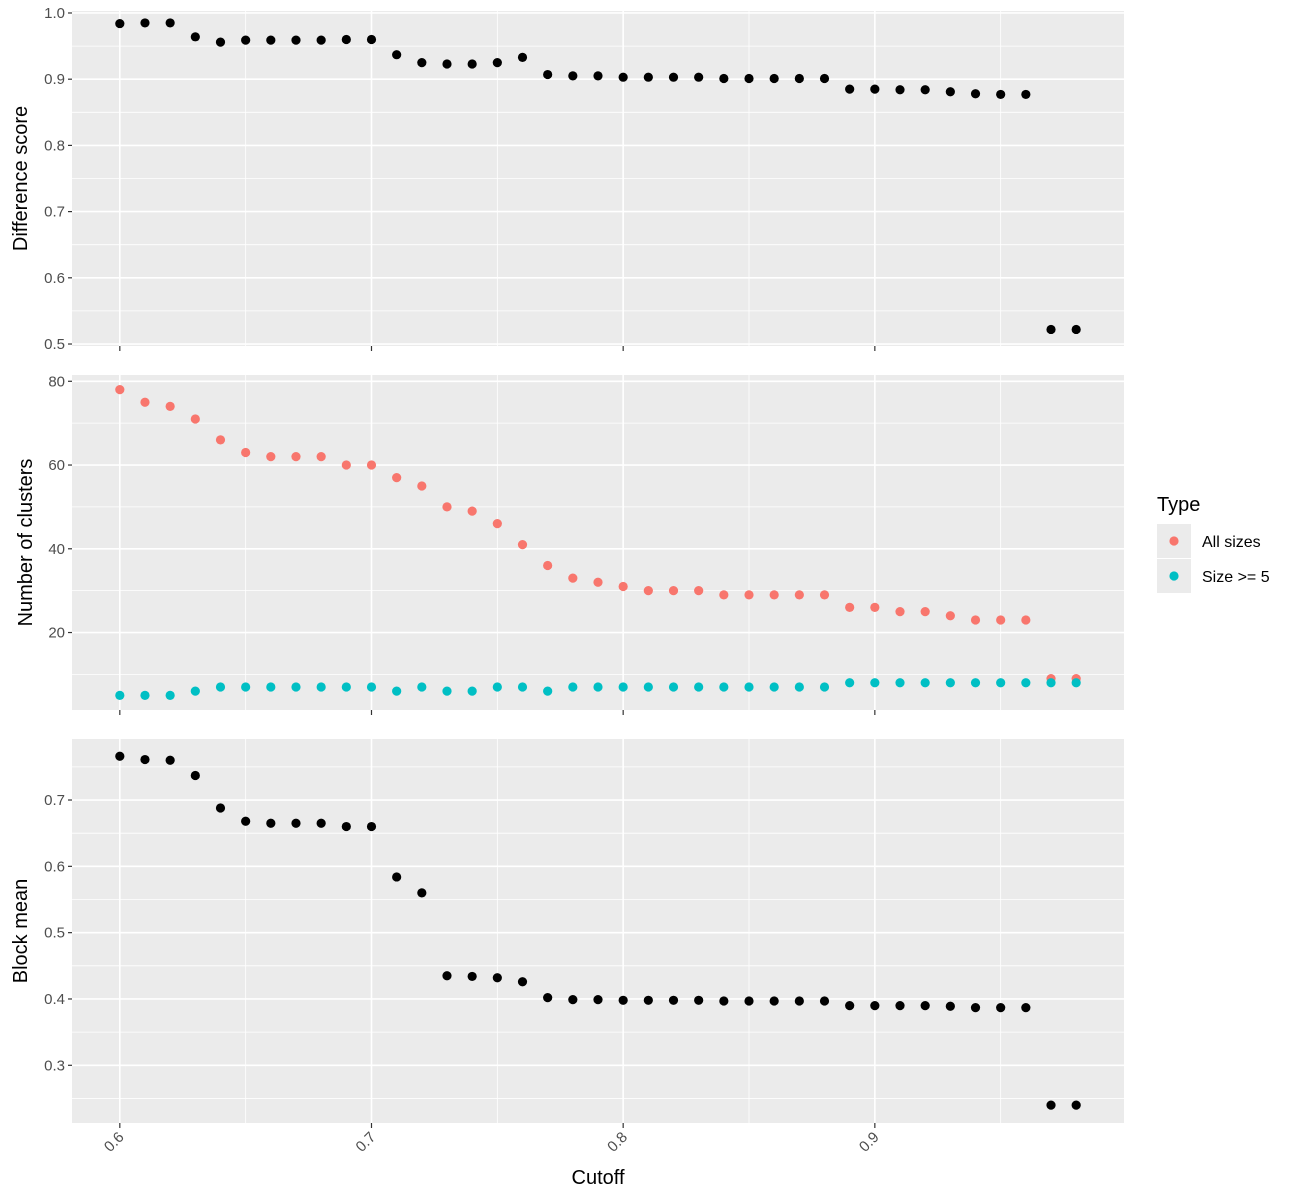  What do you see at coordinates (54, 13) in the screenshot?
I see `y-tick-label: 1.0` at bounding box center [54, 13].